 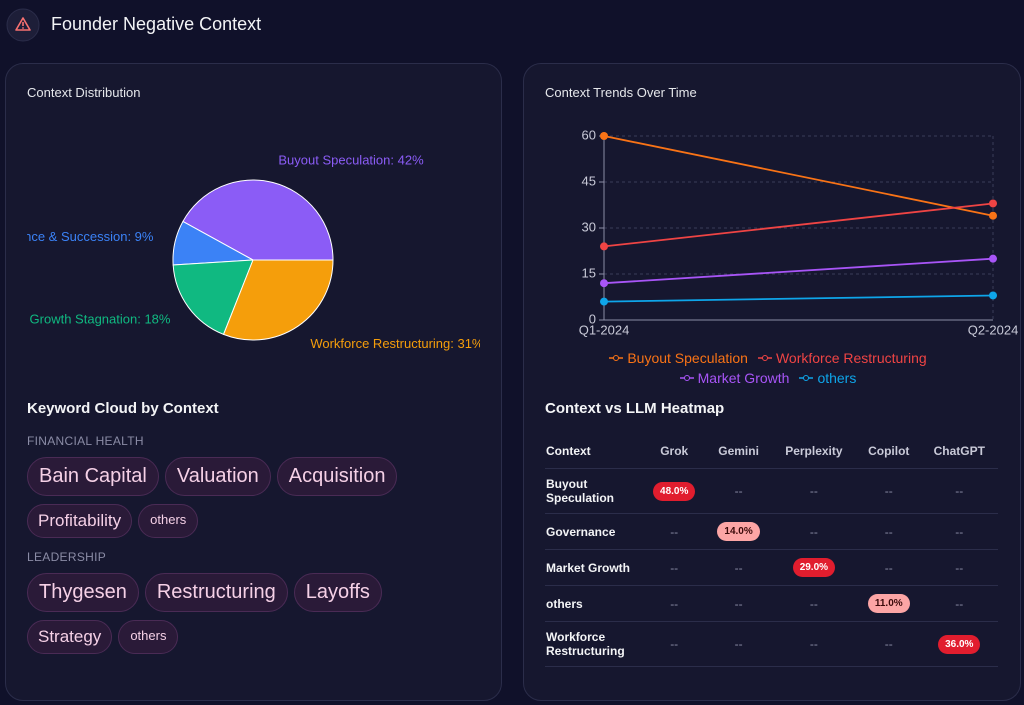 I want to click on table-row: Workforce Restructuring -- -- -- -- 36.0%, so click(x=771, y=644).